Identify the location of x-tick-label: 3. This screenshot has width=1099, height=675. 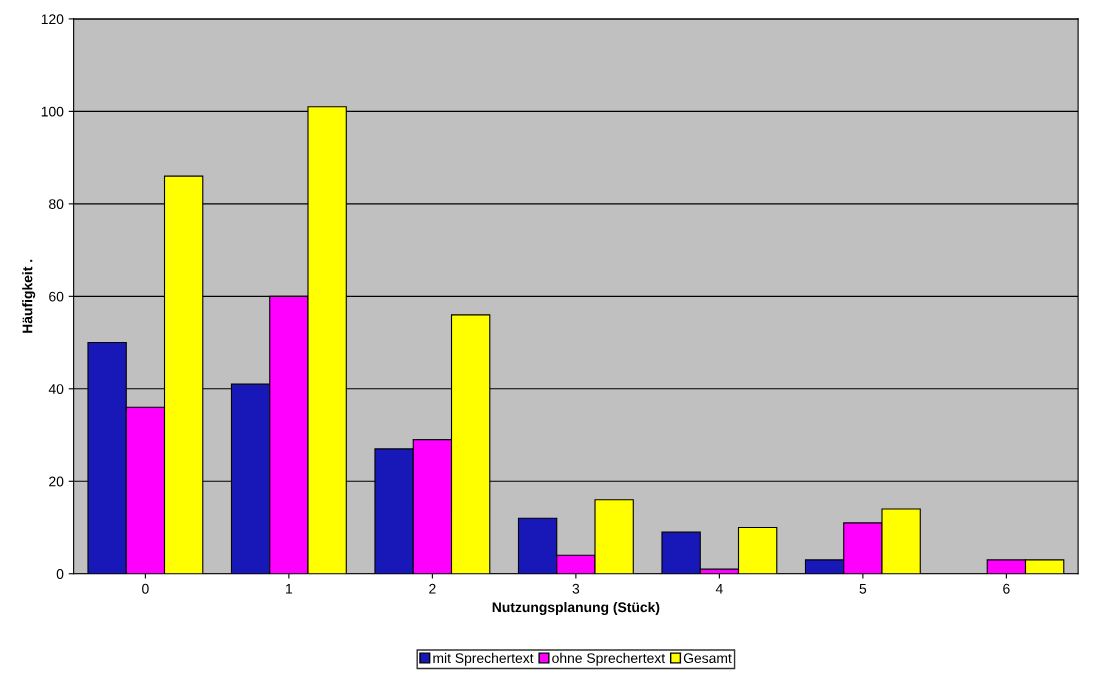
(576, 588).